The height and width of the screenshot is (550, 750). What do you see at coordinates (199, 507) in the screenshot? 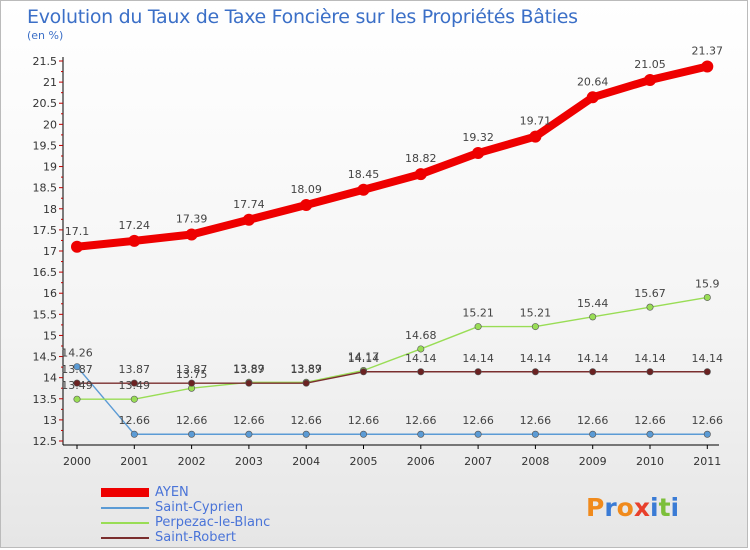
I see `legend-label: Saint-Cyprien` at bounding box center [199, 507].